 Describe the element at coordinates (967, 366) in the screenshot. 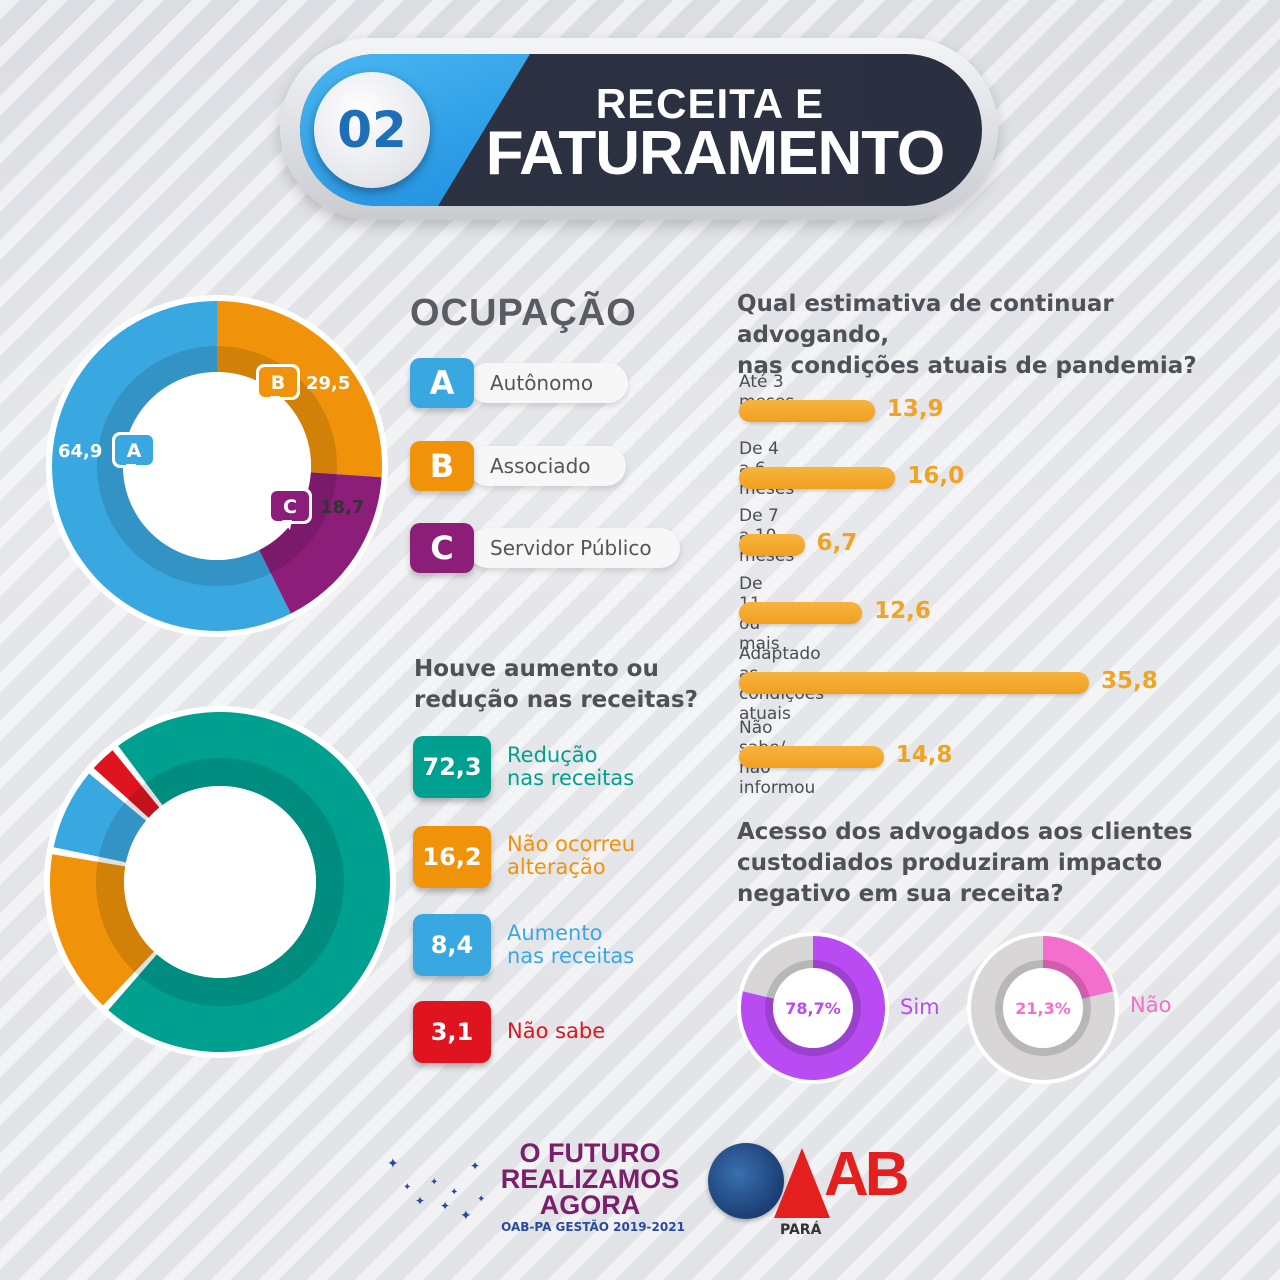

I see `bar-chart-title-line2: nas condições atuais de pandemia?` at that location.